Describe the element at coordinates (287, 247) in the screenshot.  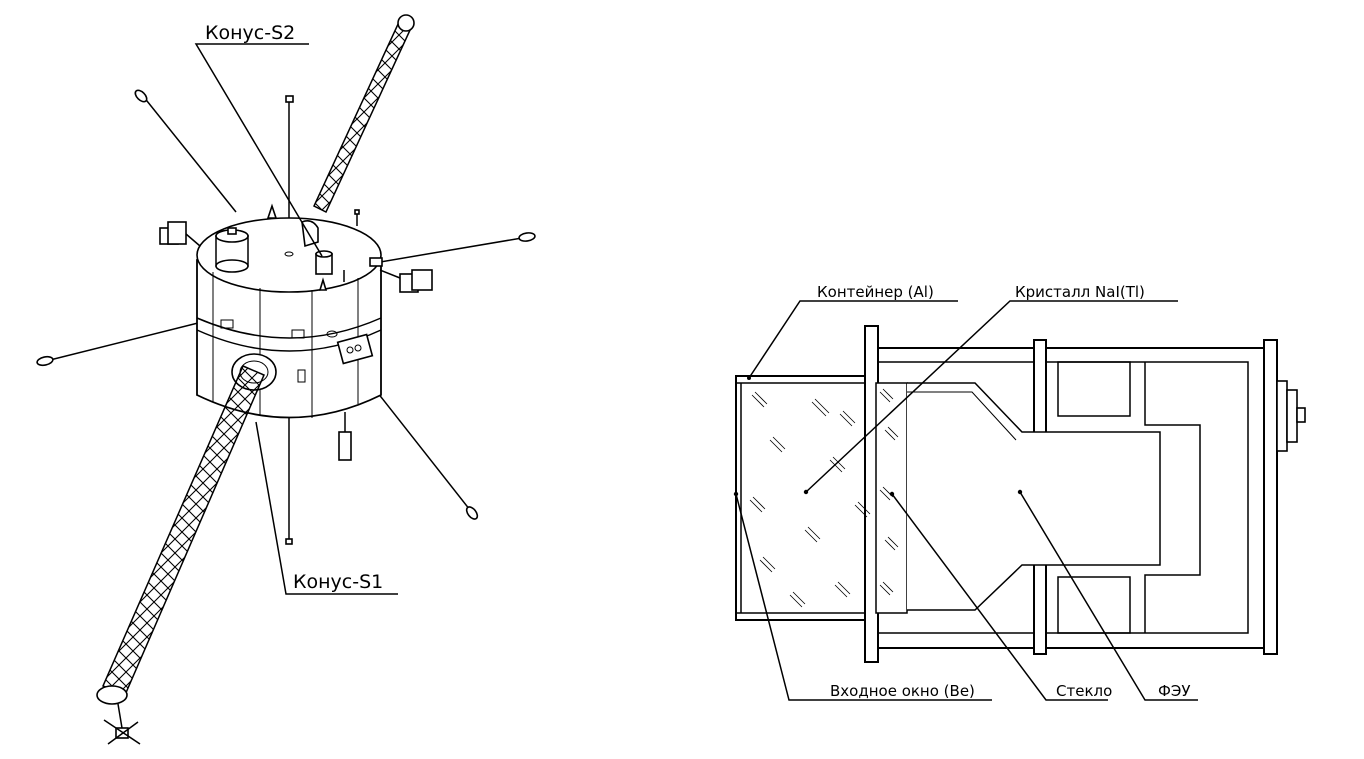
I see `top-deck-instruments` at that location.